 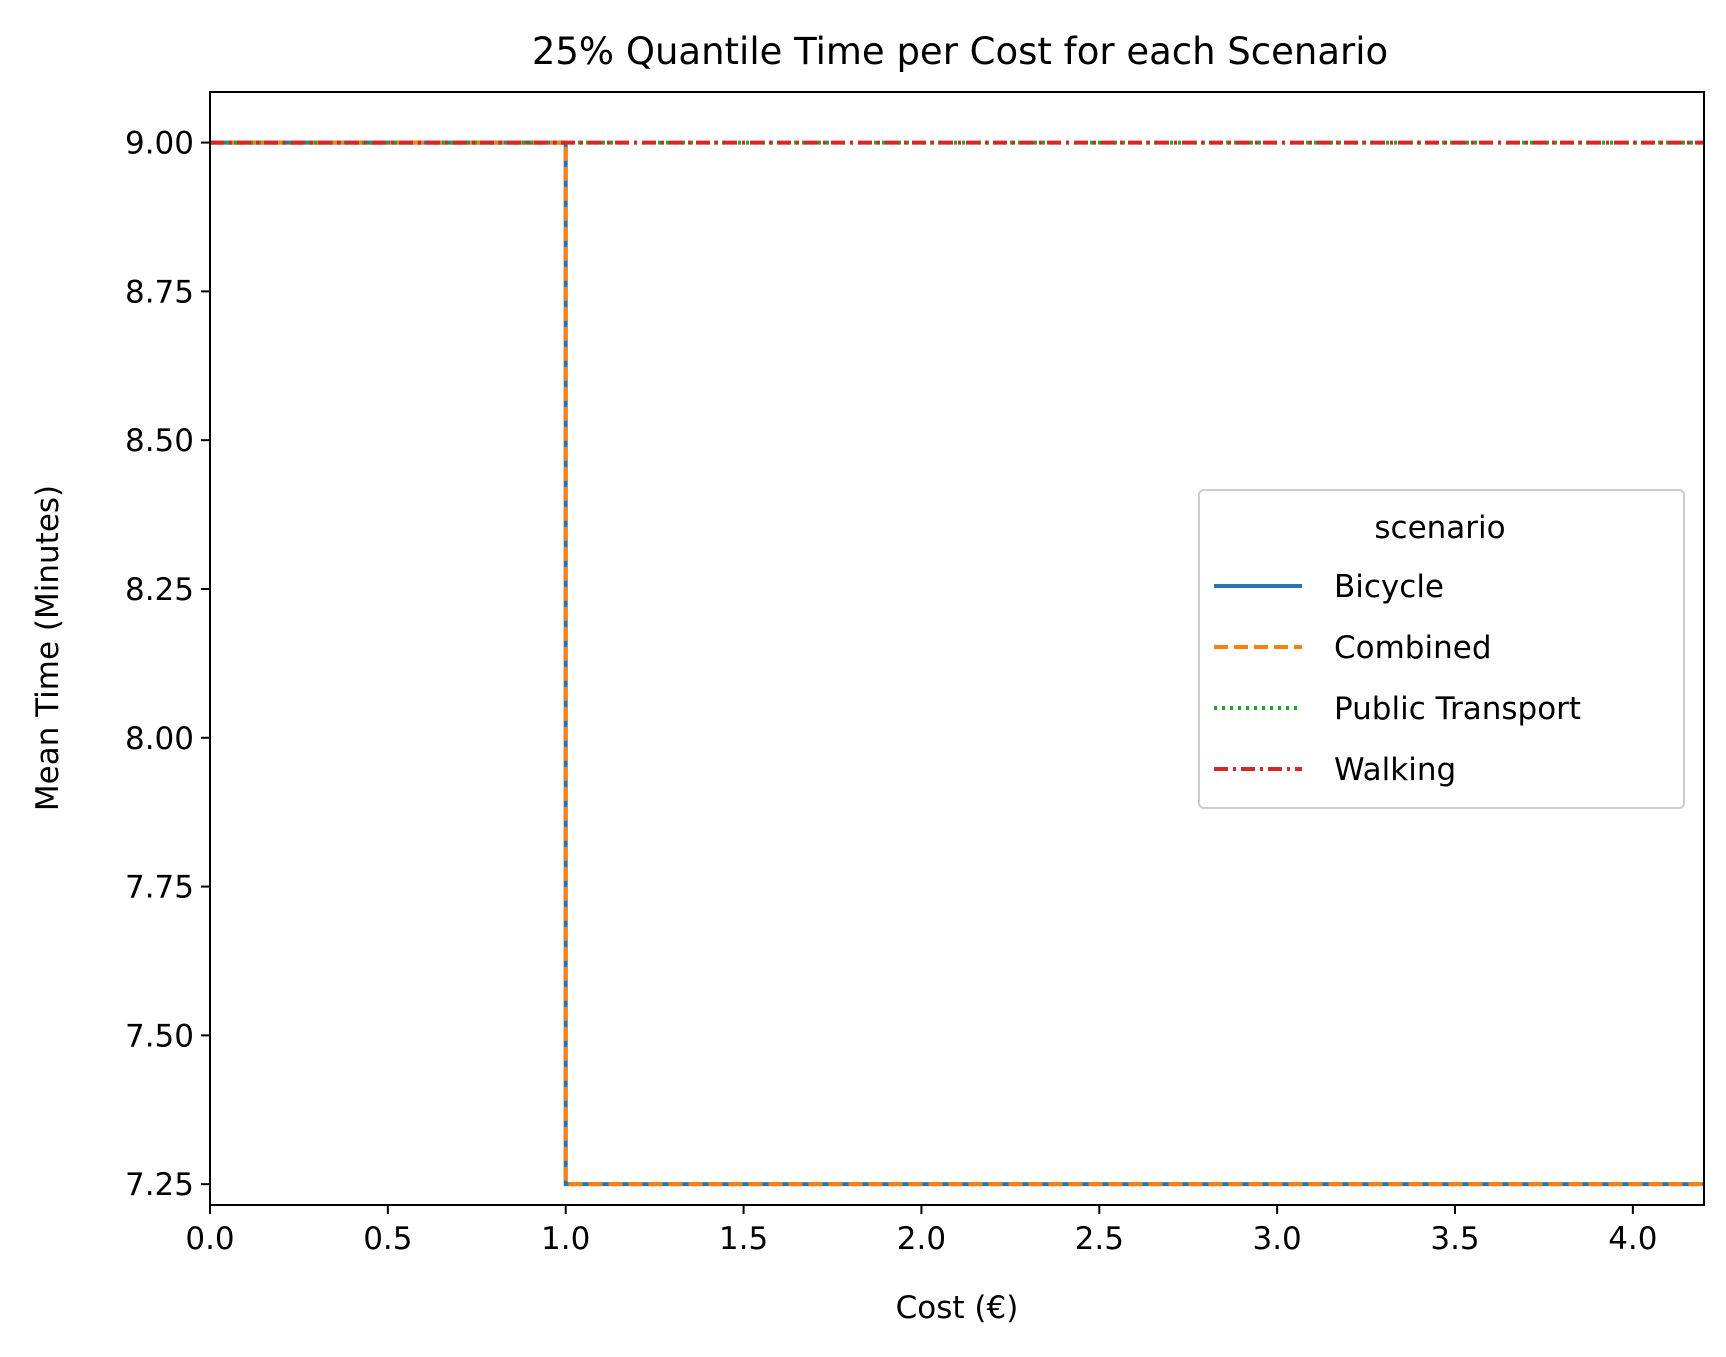 I want to click on x-tick-label: 0.0, so click(x=209, y=1239).